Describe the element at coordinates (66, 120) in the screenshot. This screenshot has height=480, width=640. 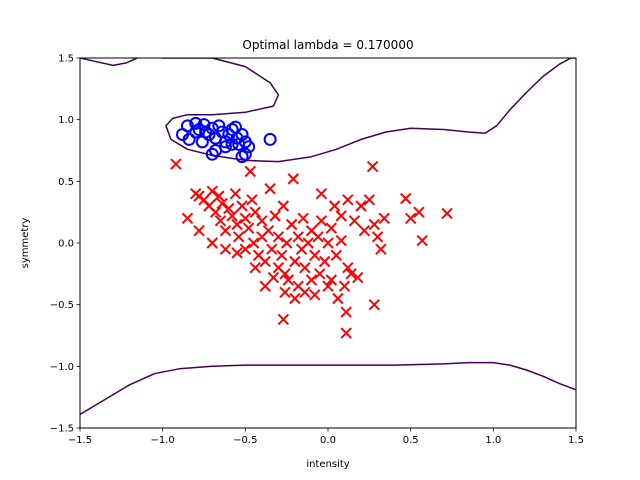
I see `y-tick-label: 1.0` at that location.